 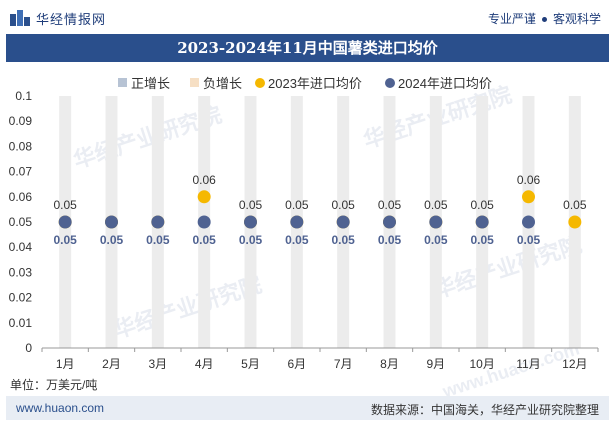 I want to click on footer-source: 数据来源：中国海关，华经产业研究院整理, so click(x=484, y=410).